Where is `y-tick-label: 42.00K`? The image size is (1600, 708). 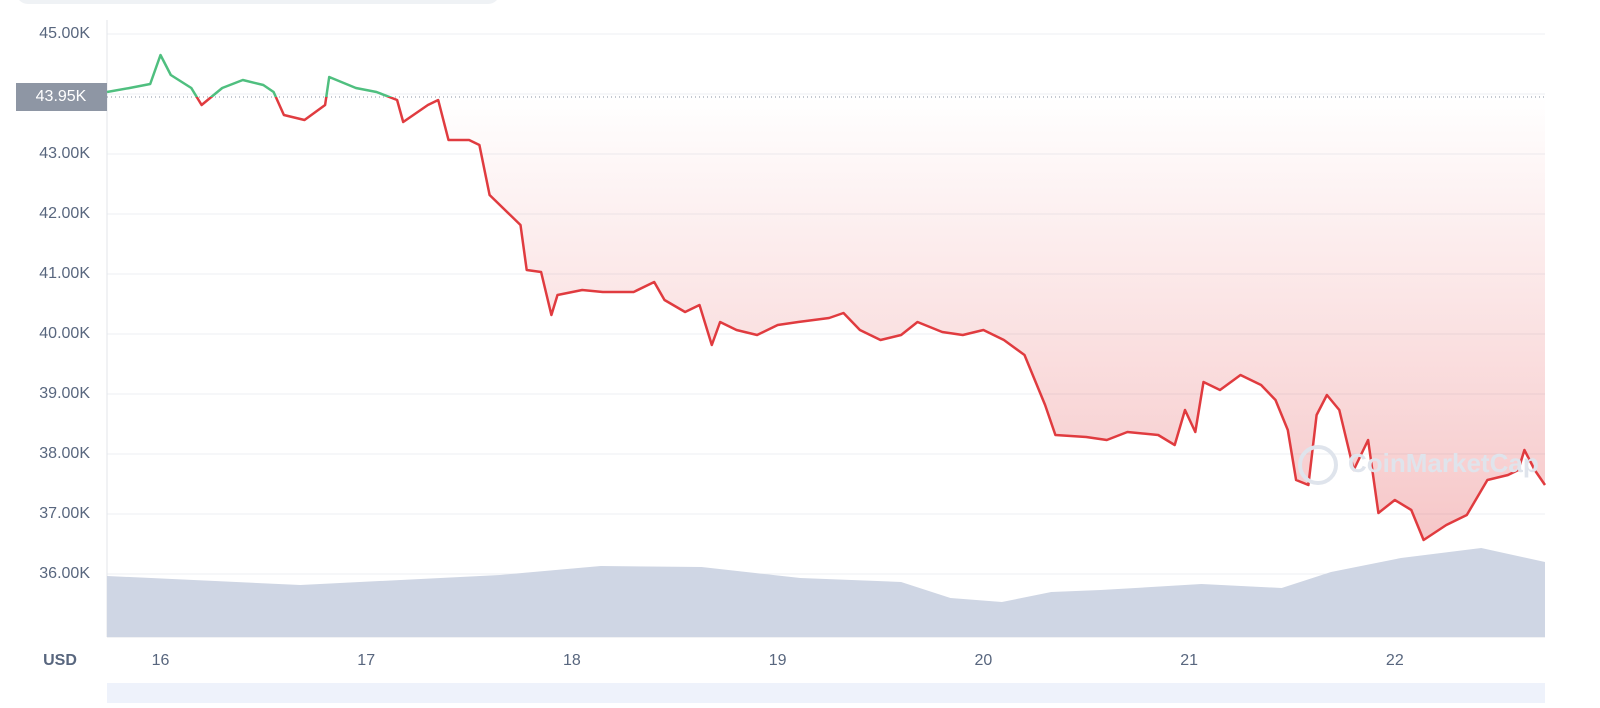 y-tick-label: 42.00K is located at coordinates (64, 213).